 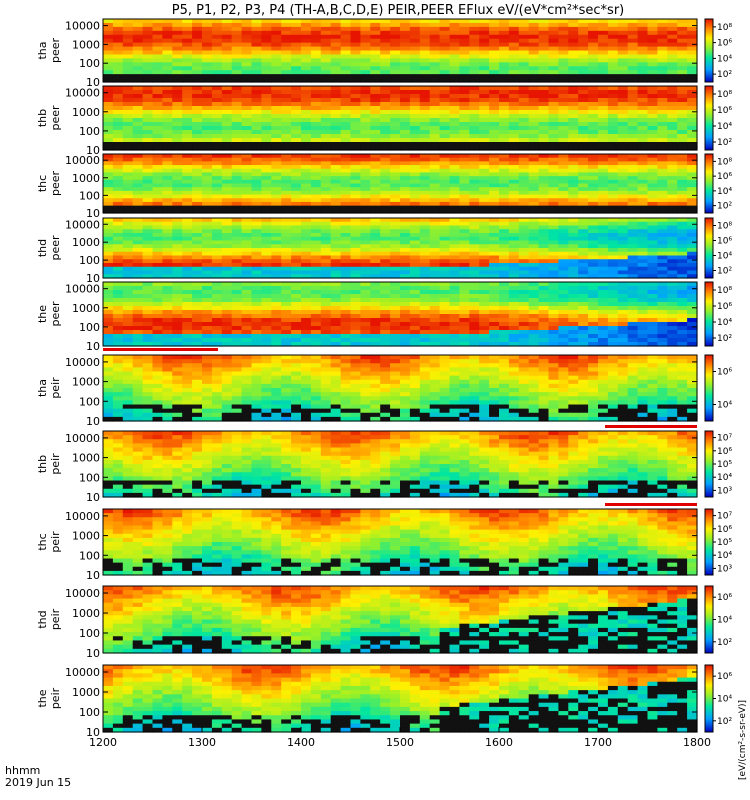 I want to click on spectrogram-thb-peir, so click(x=400, y=464).